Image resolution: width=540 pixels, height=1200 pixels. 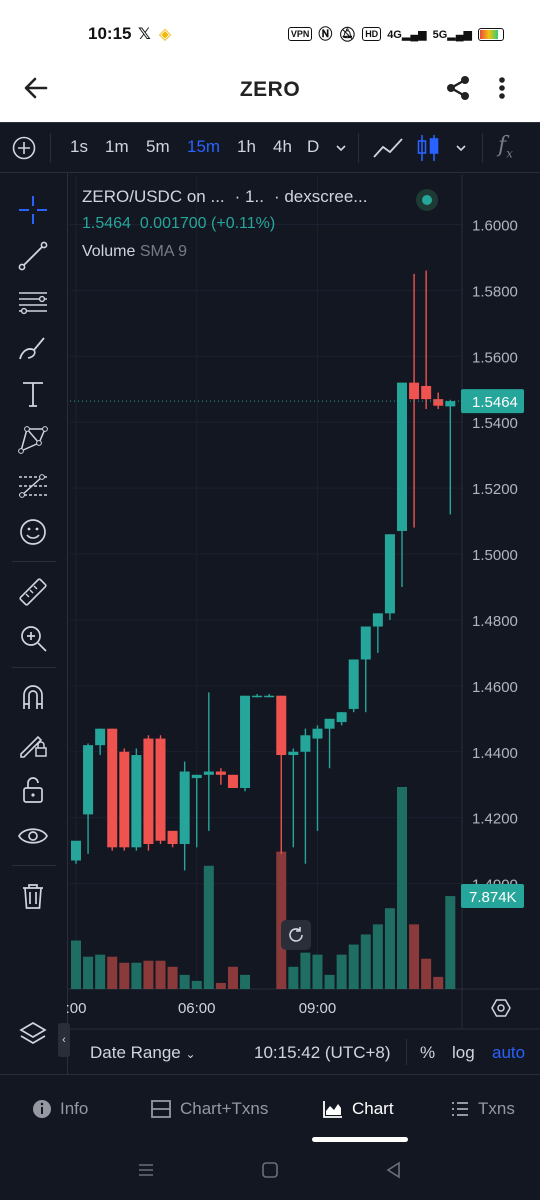 I want to click on tab-info: Info, so click(x=60, y=1109).